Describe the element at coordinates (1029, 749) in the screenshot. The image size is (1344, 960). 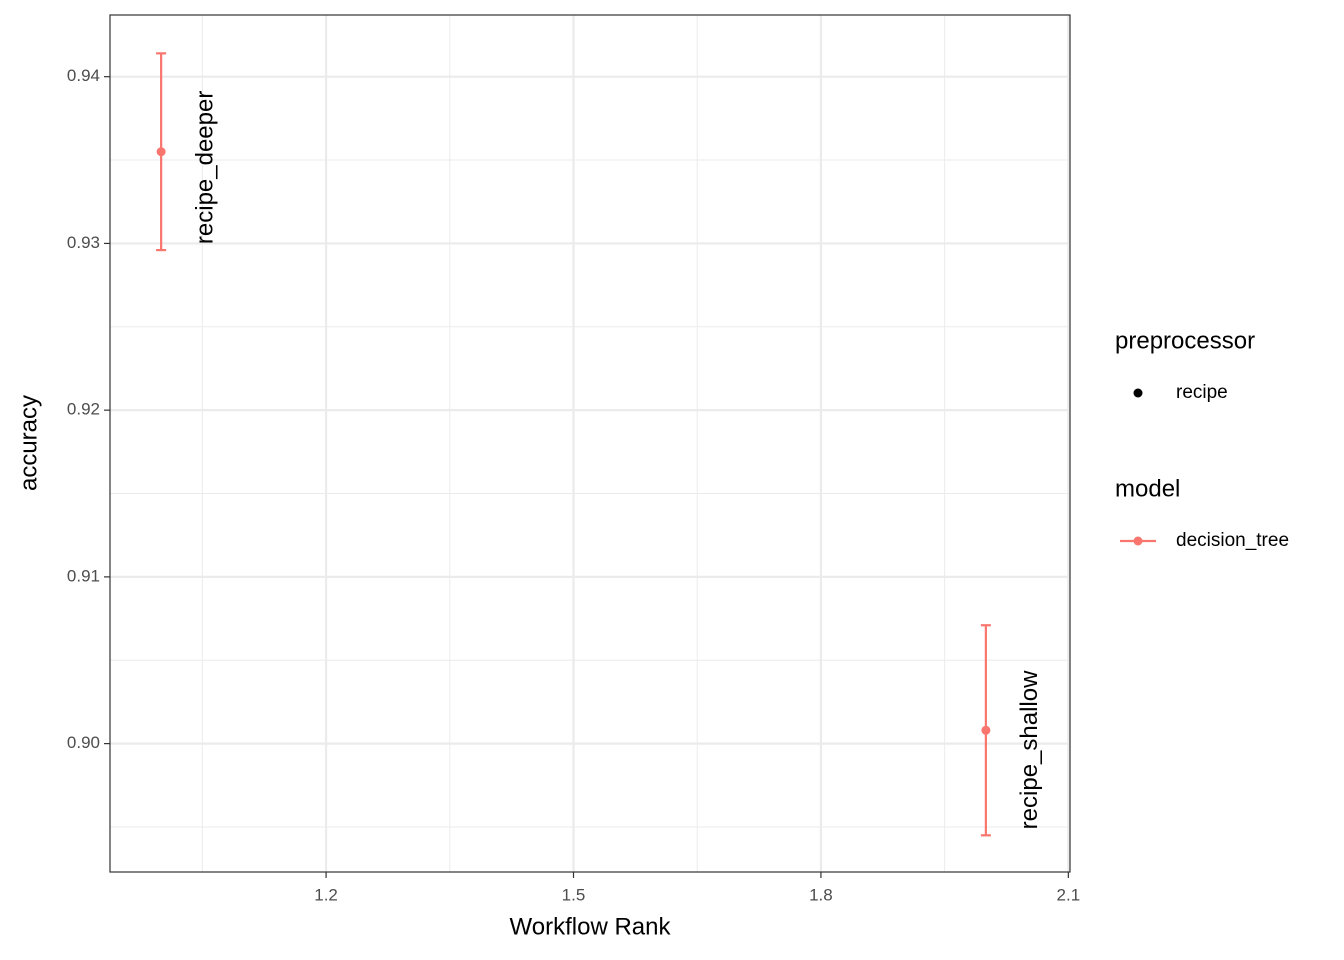
I see `data-label: recipe_shallow` at that location.